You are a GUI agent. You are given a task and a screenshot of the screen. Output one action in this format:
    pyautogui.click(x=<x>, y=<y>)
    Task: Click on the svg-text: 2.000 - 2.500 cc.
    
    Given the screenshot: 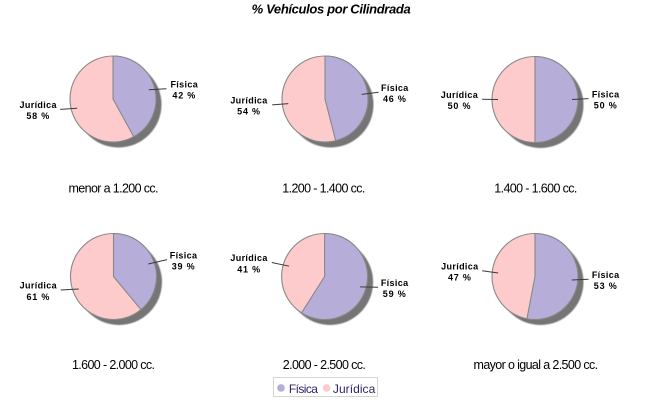 What is the action you would take?
    pyautogui.click(x=324, y=365)
    